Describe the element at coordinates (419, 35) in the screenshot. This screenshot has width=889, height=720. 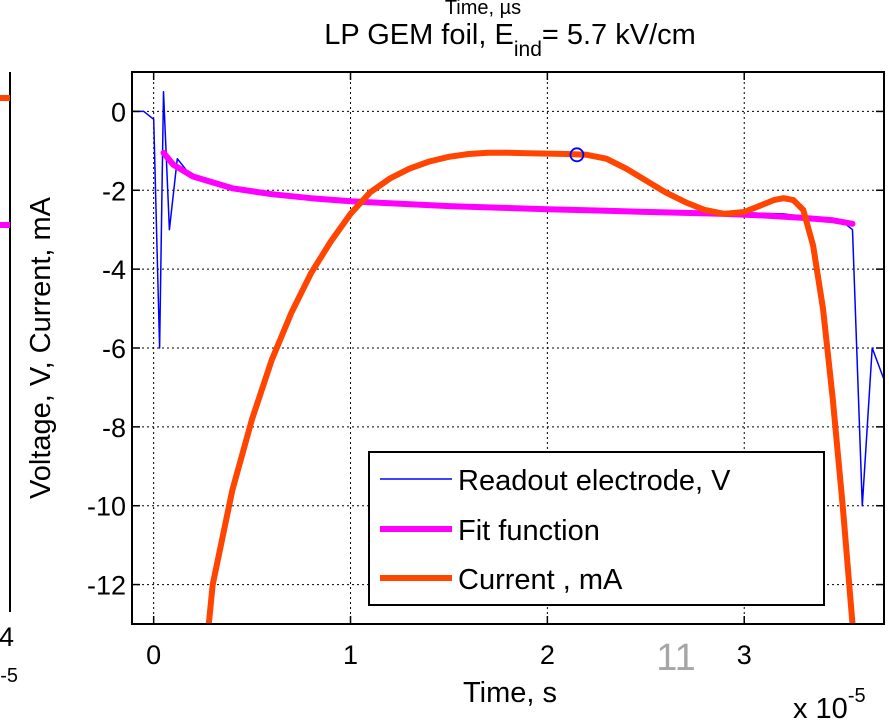
I see `chart-title-main: LP GEM foil, E` at that location.